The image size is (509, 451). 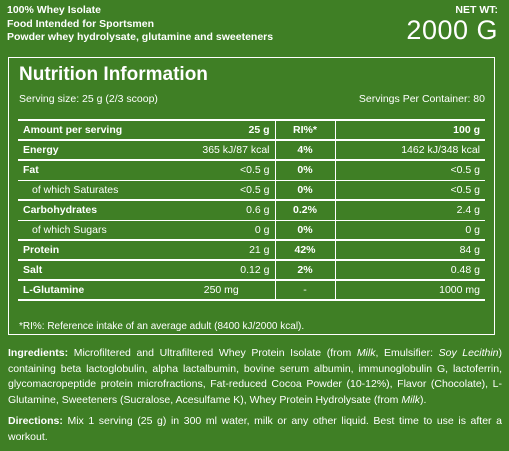 I want to click on row-label: Carbohydrates, so click(x=93, y=210).